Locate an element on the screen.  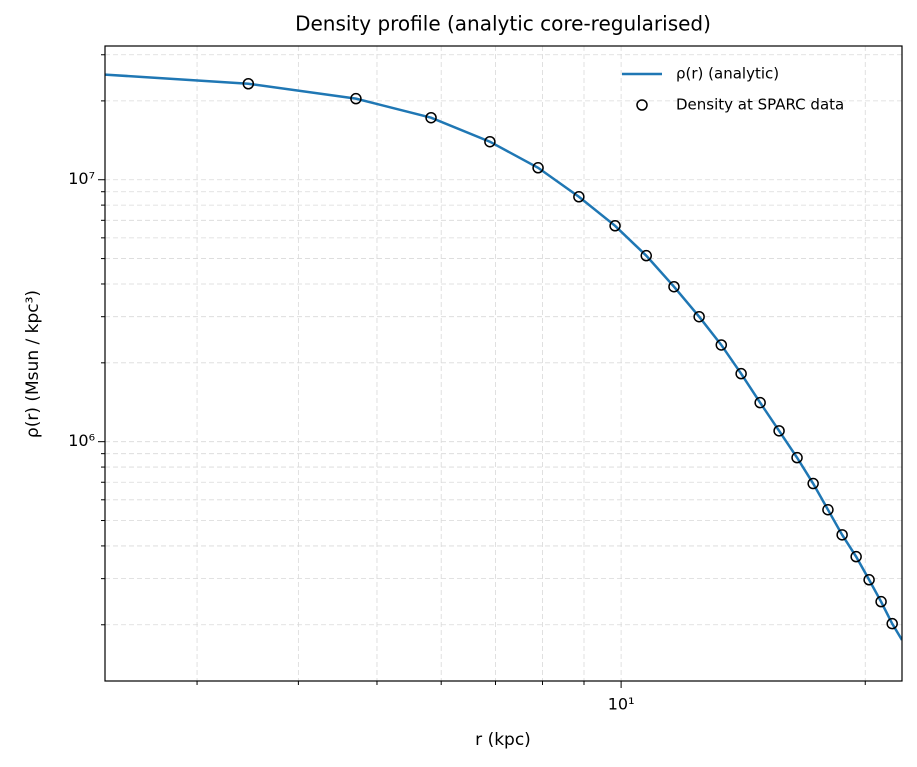
legend-label: ρ(r) (analytic) is located at coordinates (727, 74).